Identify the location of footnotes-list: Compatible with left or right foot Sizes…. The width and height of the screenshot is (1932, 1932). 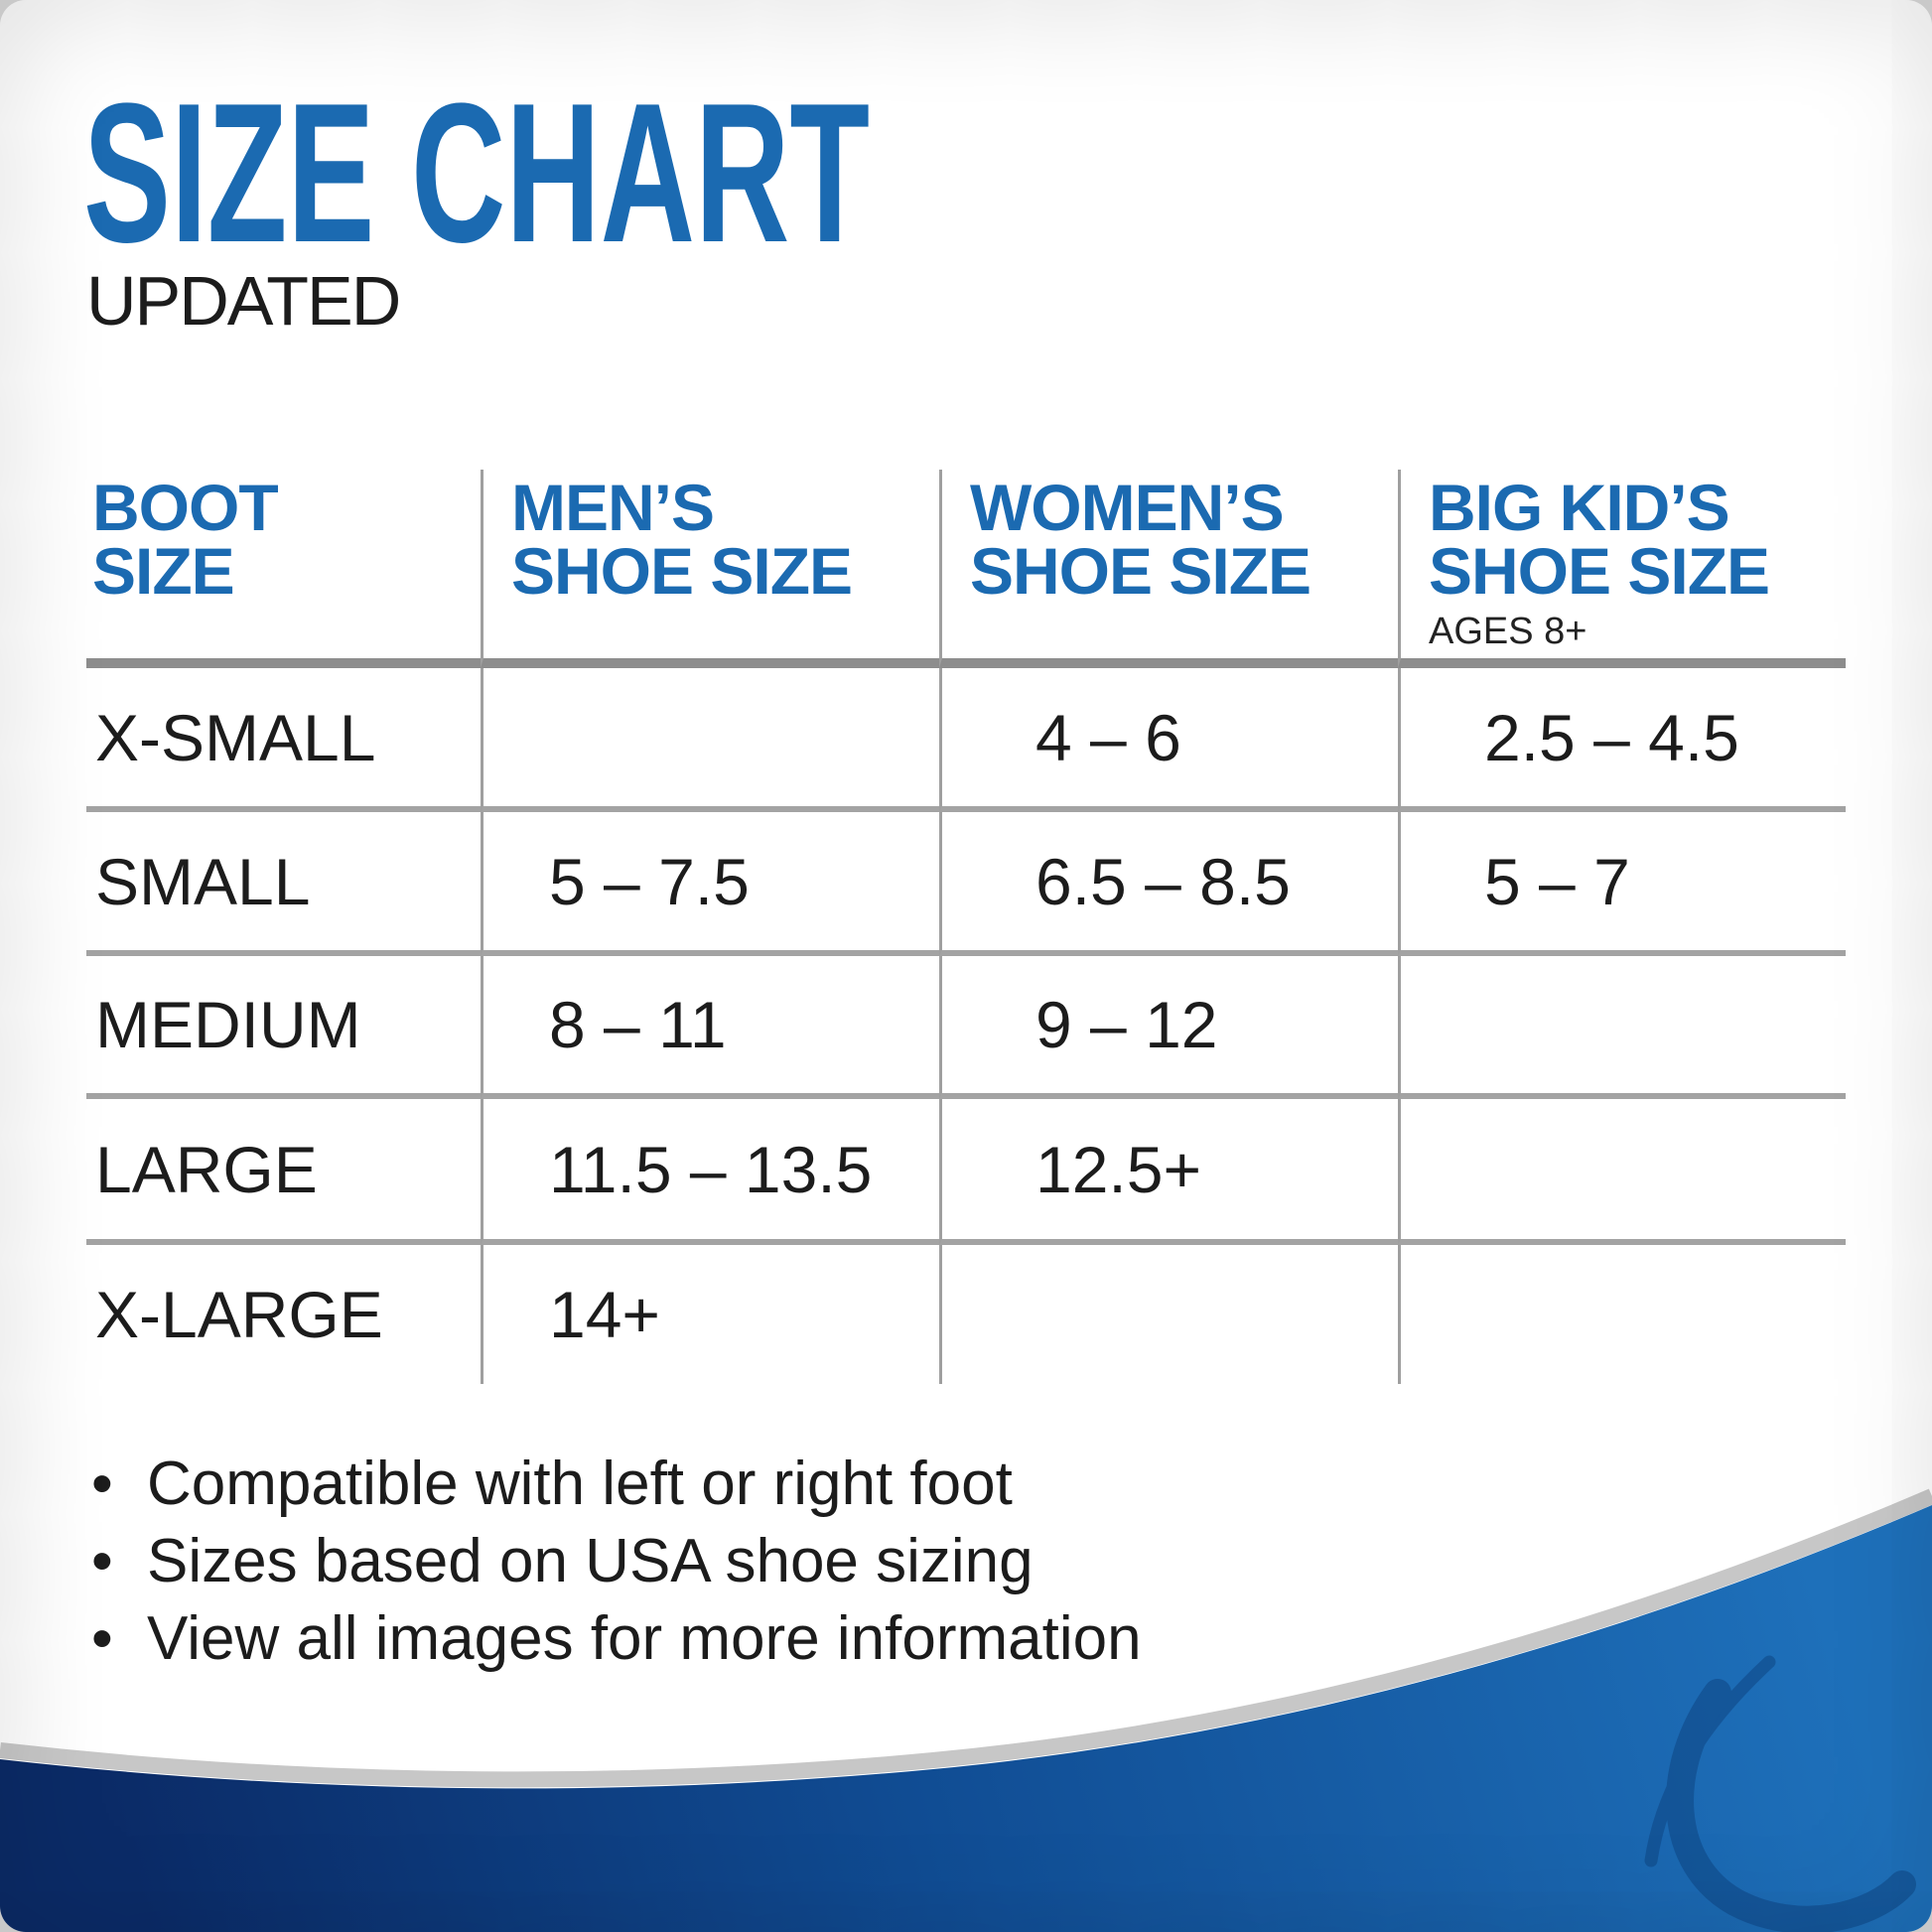
(615, 1562).